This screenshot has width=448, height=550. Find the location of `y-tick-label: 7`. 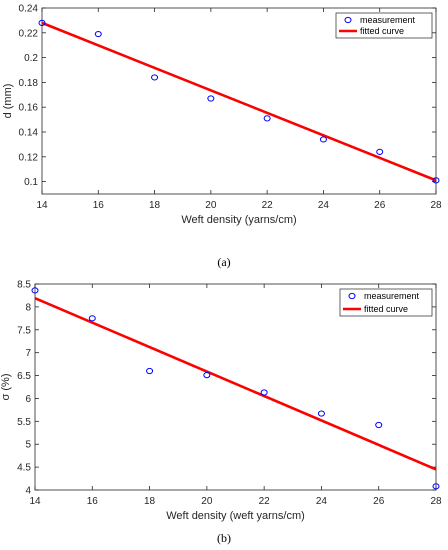

y-tick-label: 7 is located at coordinates (28, 353).